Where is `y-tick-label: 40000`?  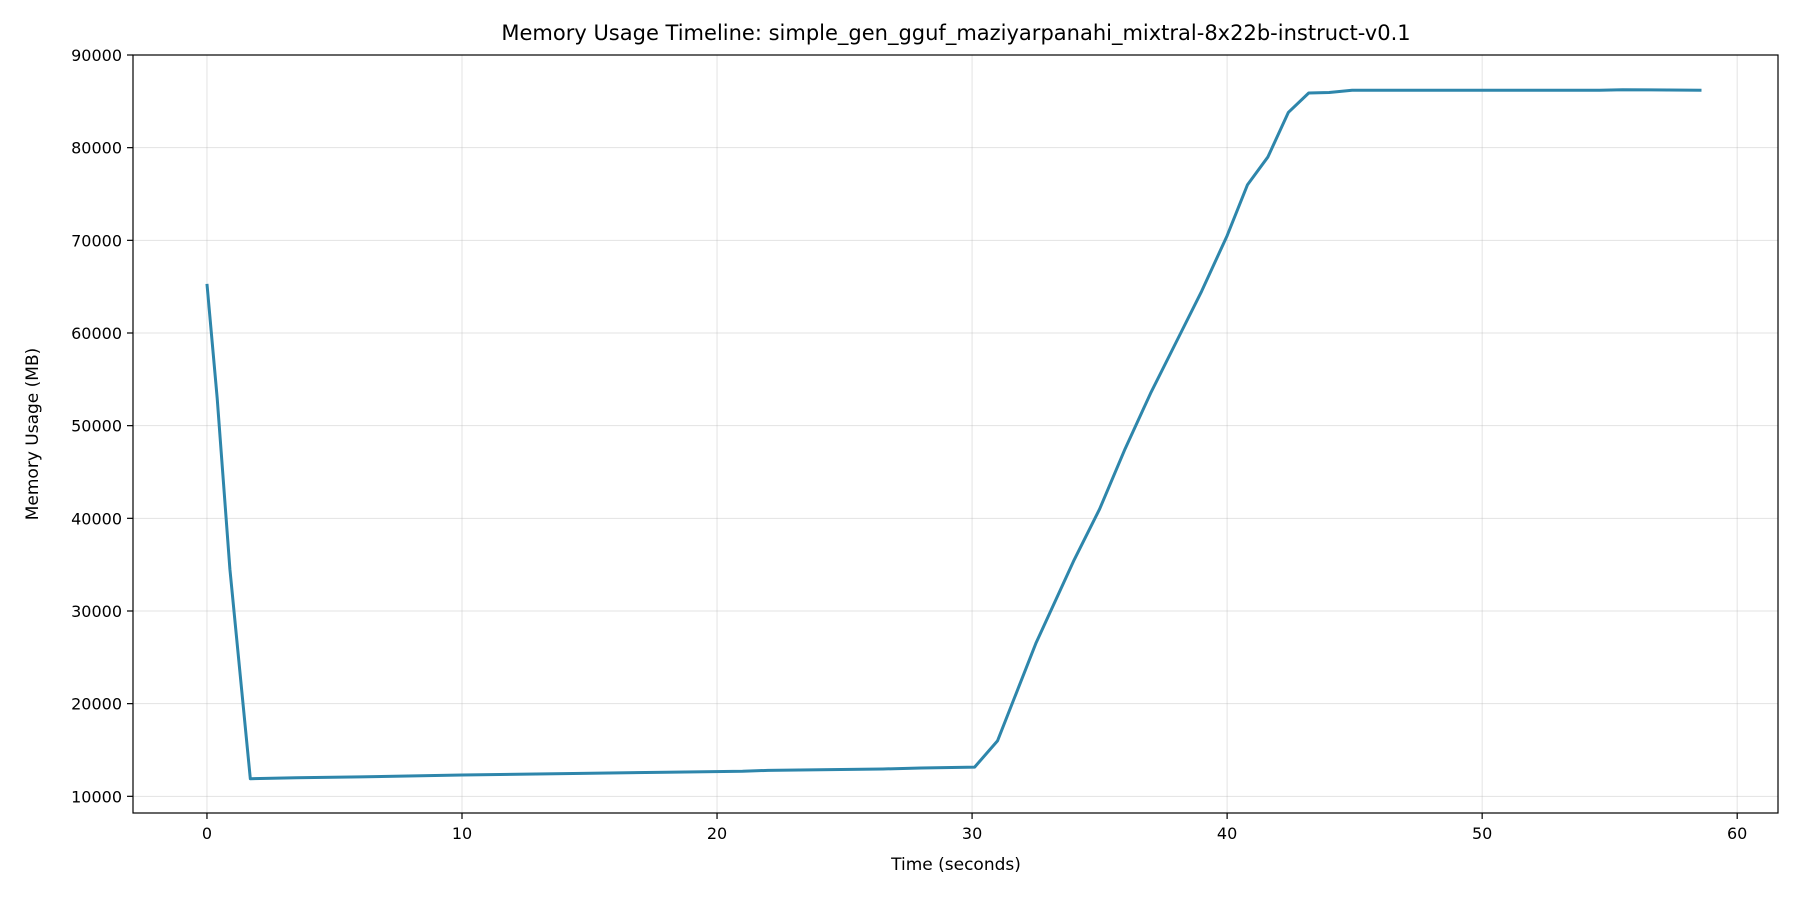 y-tick-label: 40000 is located at coordinates (96, 518).